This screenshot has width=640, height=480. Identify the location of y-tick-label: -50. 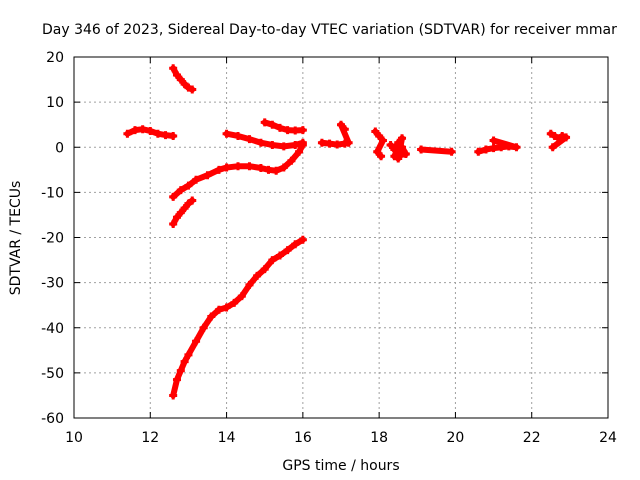
(52, 374).